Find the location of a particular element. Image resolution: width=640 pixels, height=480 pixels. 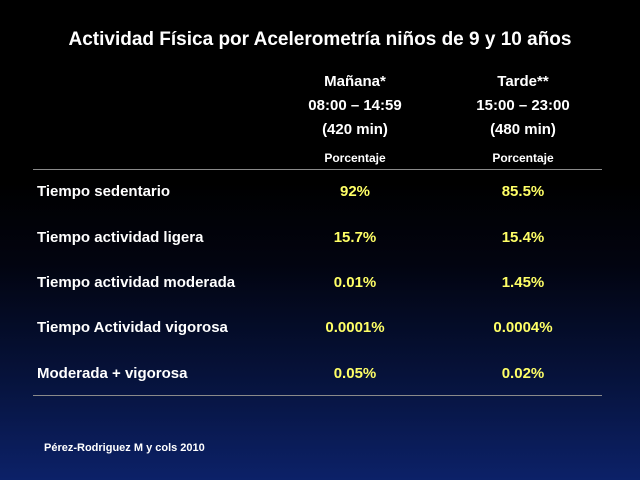

table-bottom-rule is located at coordinates (317, 395).